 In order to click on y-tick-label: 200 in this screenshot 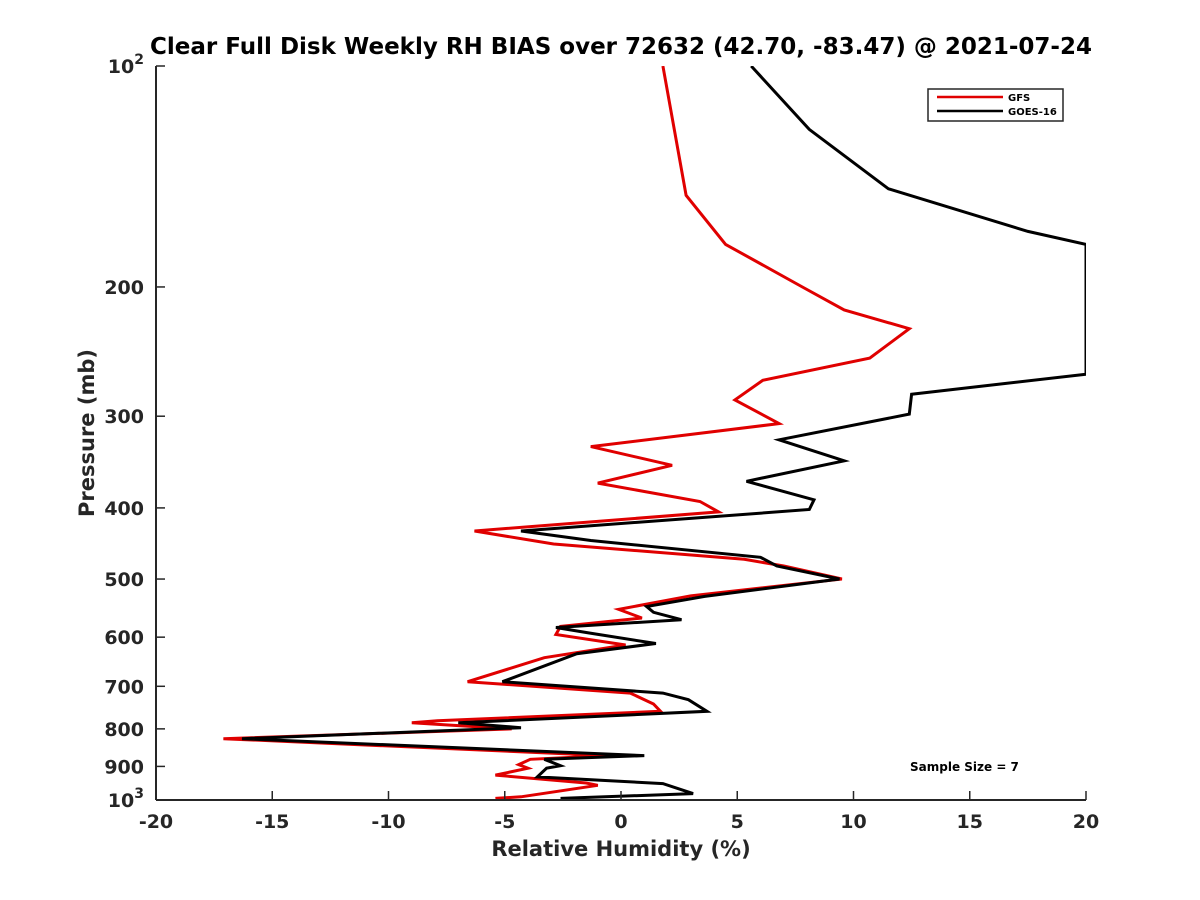, I will do `click(124, 288)`.